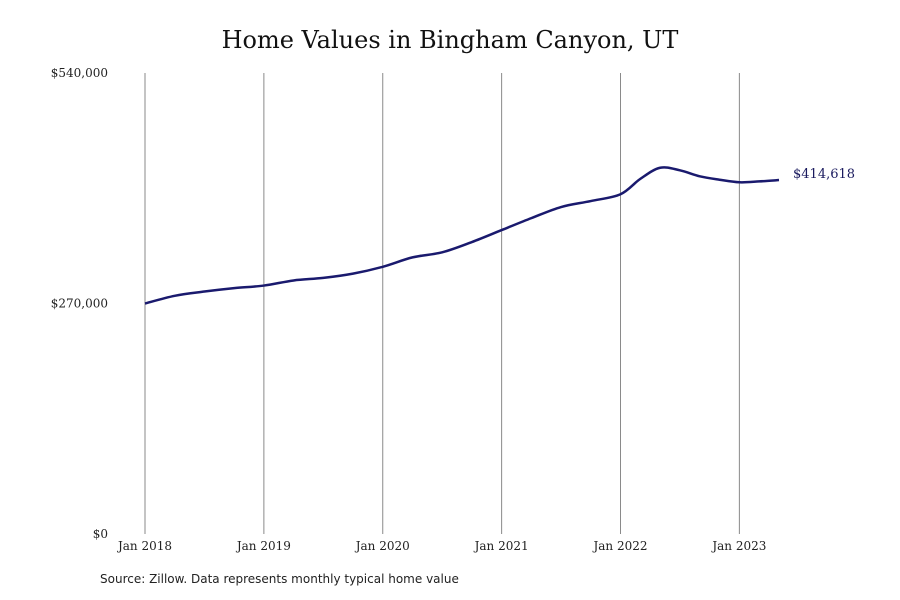  I want to click on y-tick-label: $270,000, so click(79, 304).